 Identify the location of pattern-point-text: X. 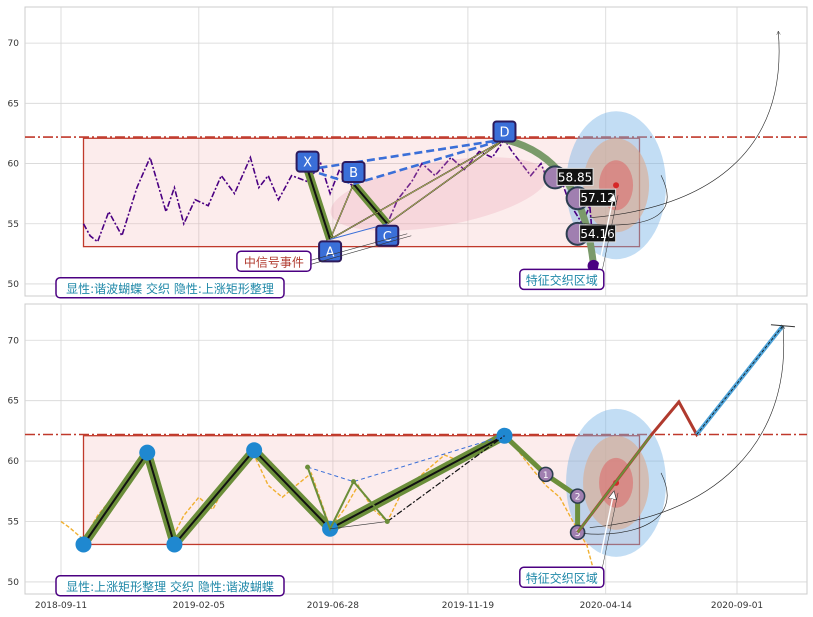
(307, 163).